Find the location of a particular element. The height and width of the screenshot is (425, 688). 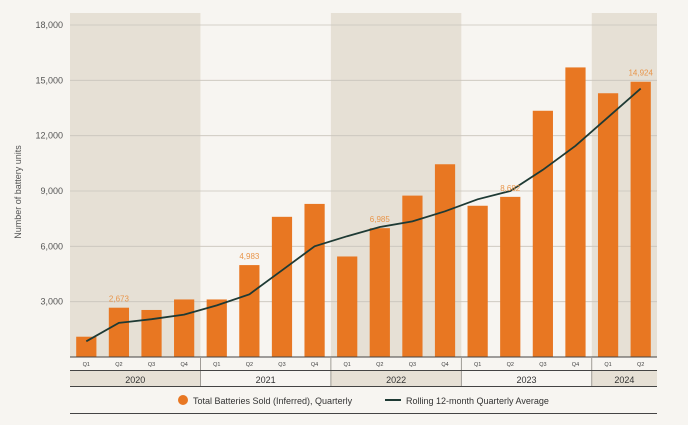

year-label-band-2024 is located at coordinates (624, 378).